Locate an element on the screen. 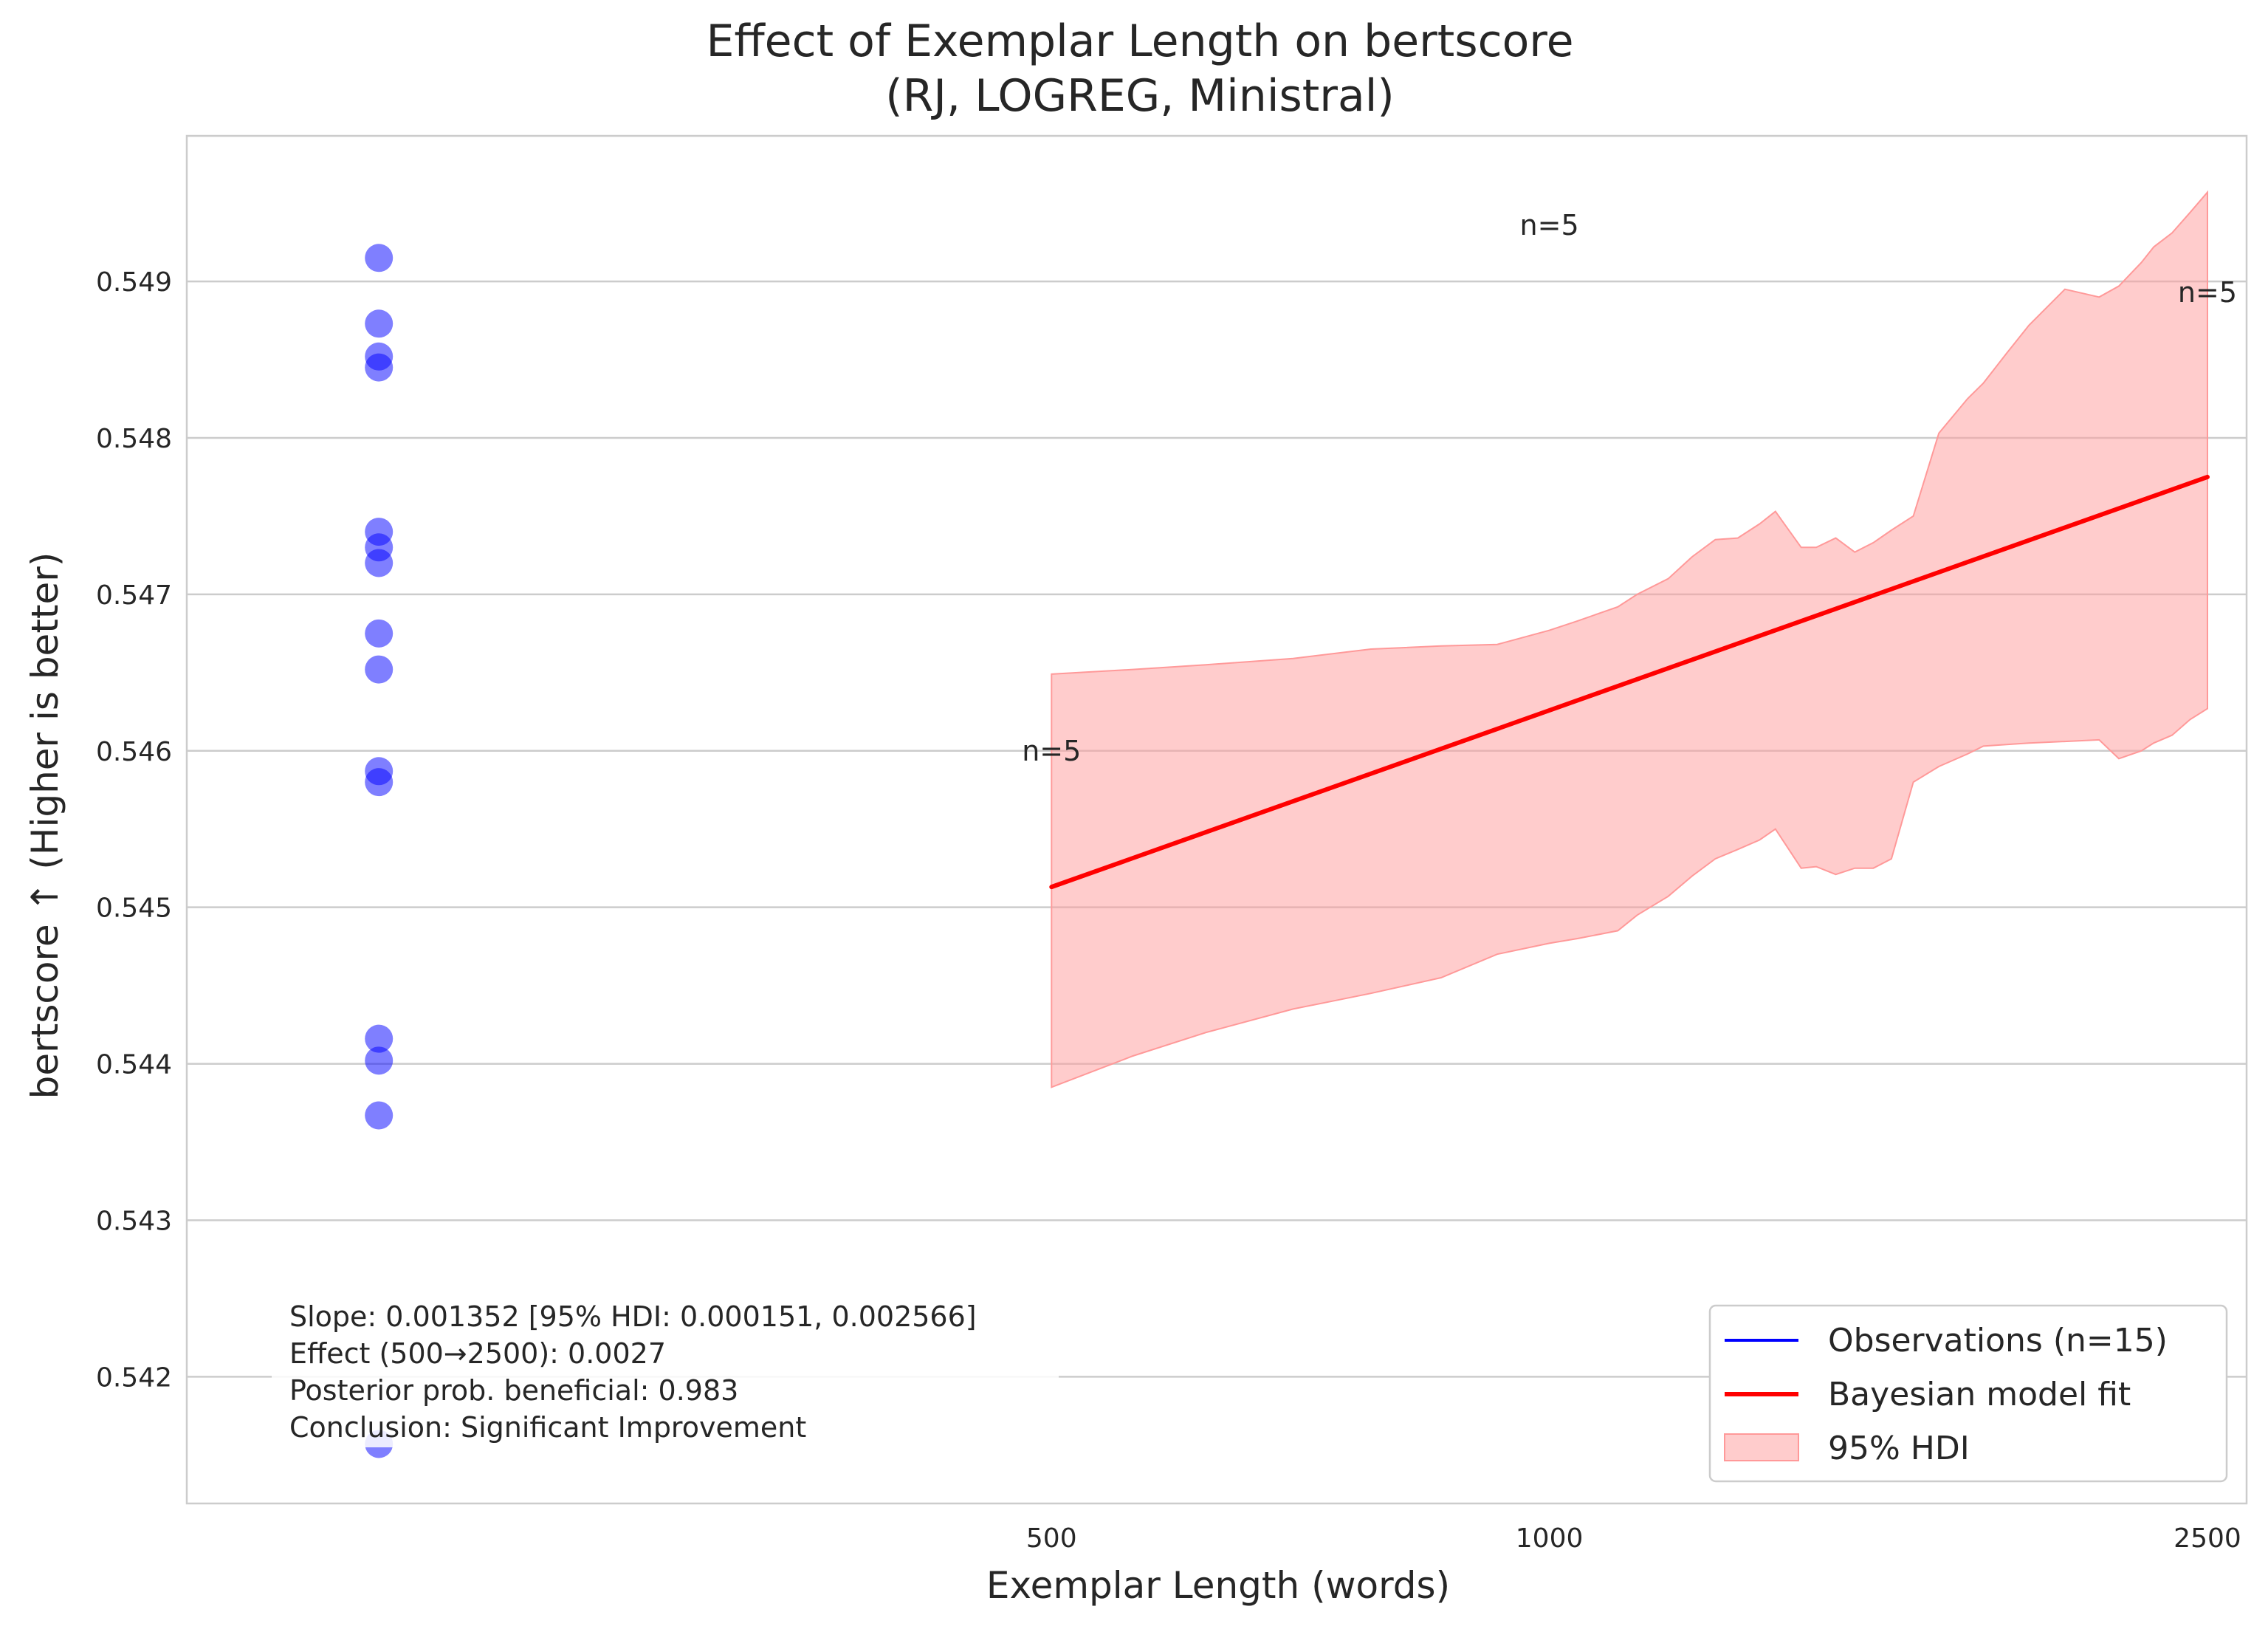  x-tick-label: 2500 is located at coordinates (2207, 1539).